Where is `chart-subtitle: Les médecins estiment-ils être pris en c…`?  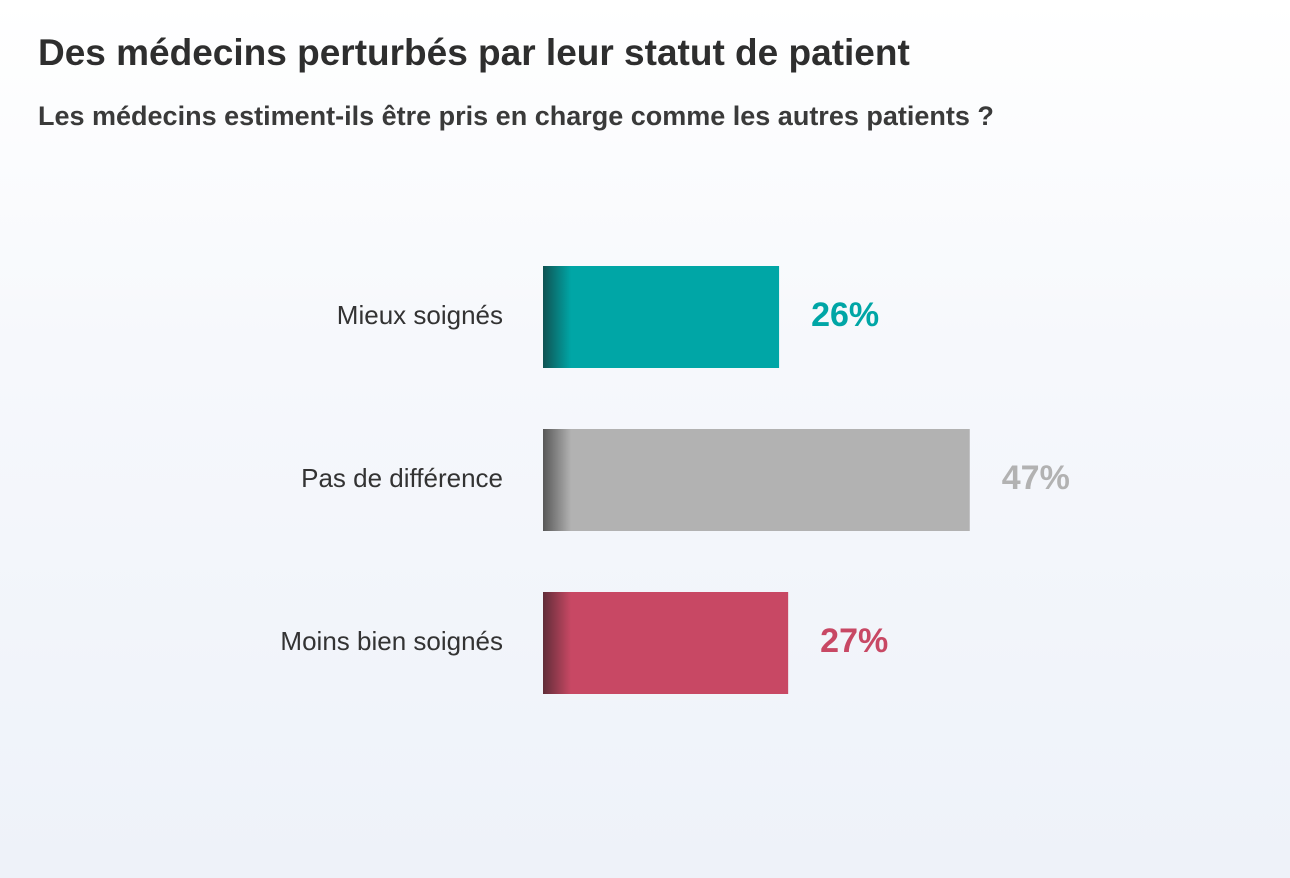 chart-subtitle: Les médecins estiment-ils être pris en c… is located at coordinates (516, 116).